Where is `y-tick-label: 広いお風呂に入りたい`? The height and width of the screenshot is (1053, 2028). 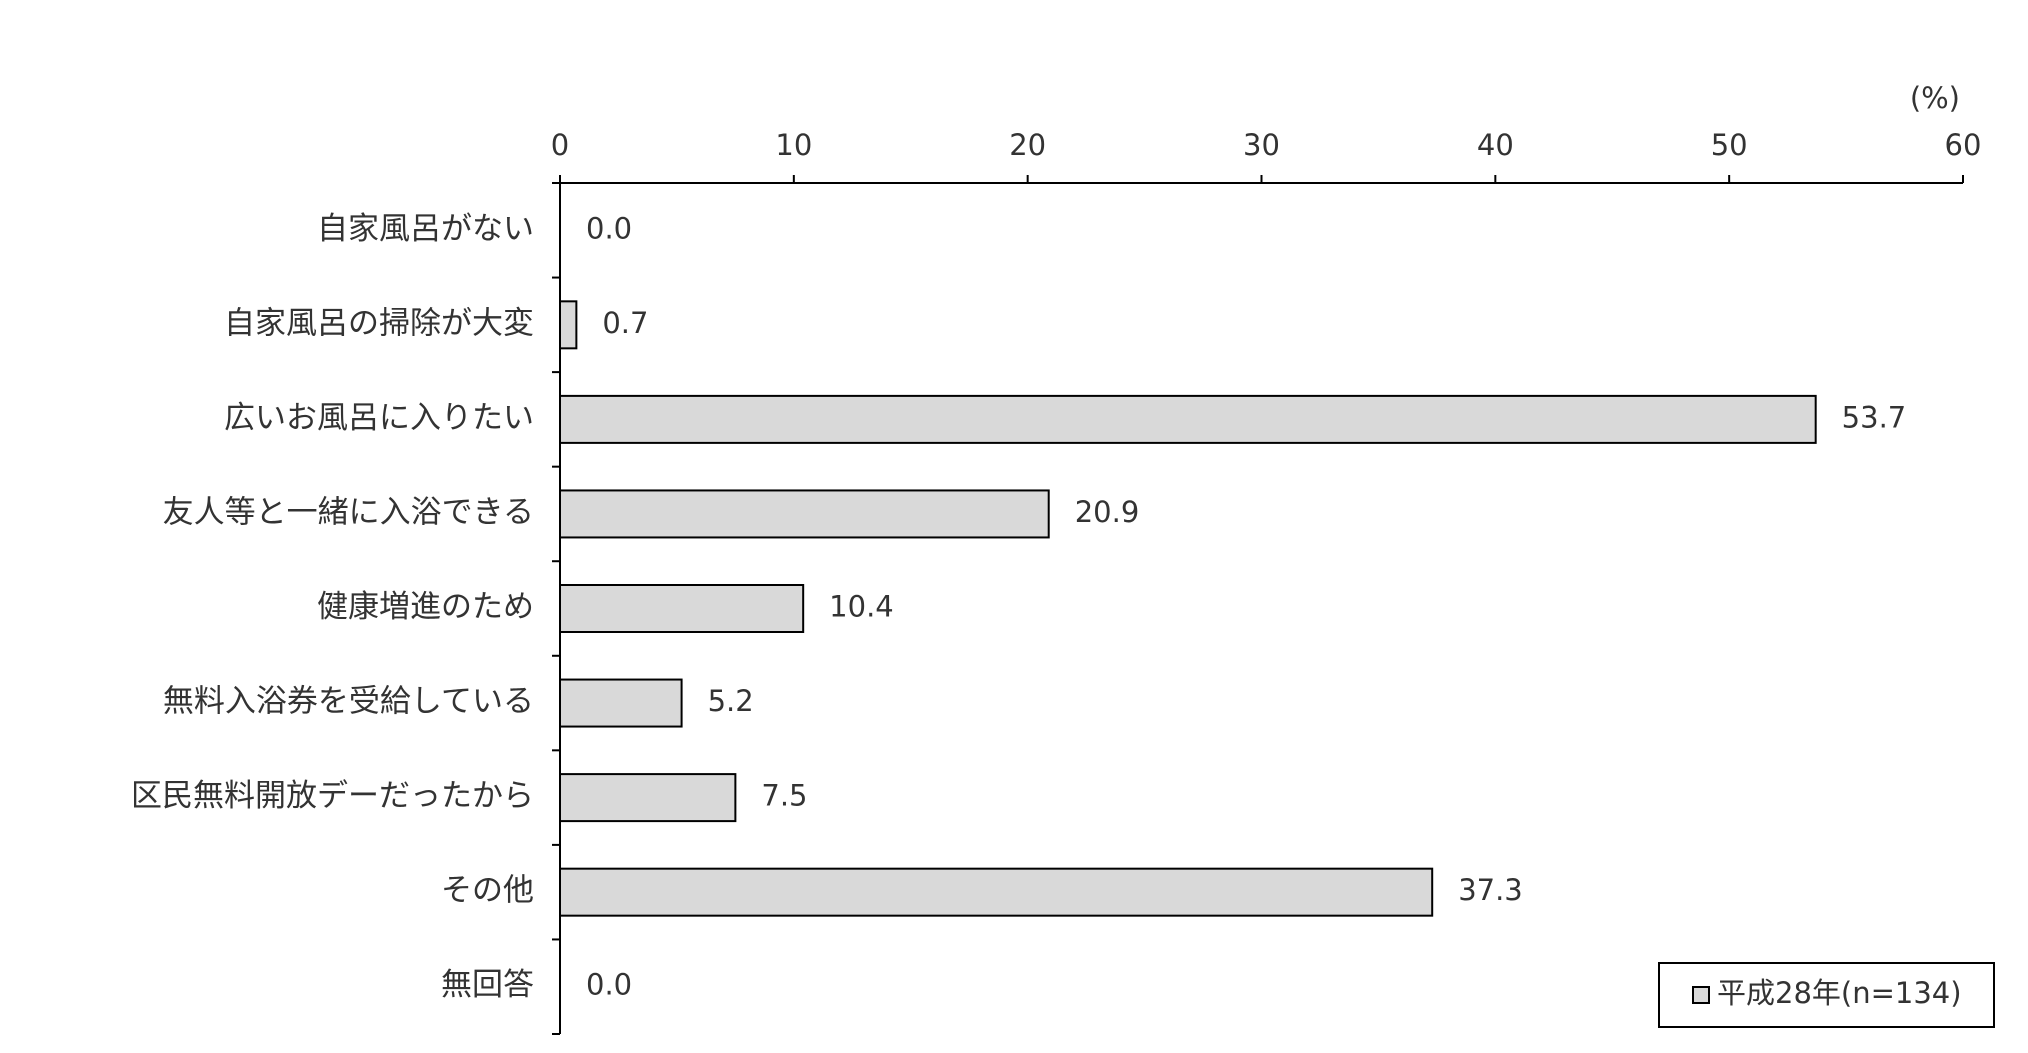 y-tick-label: 広いお風呂に入りたい is located at coordinates (379, 418).